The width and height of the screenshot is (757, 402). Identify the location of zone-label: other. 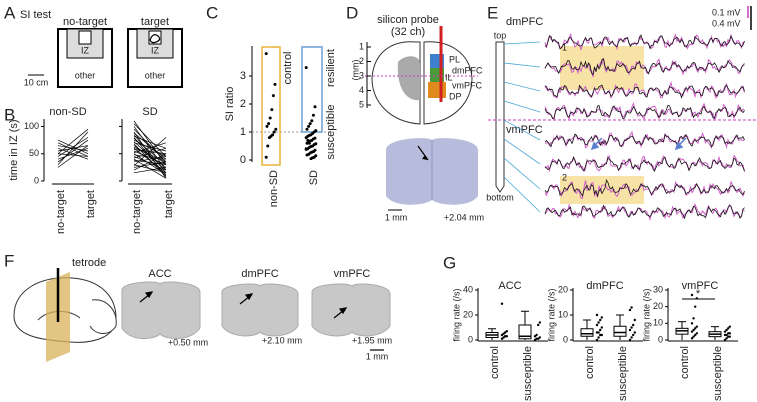
(155, 75).